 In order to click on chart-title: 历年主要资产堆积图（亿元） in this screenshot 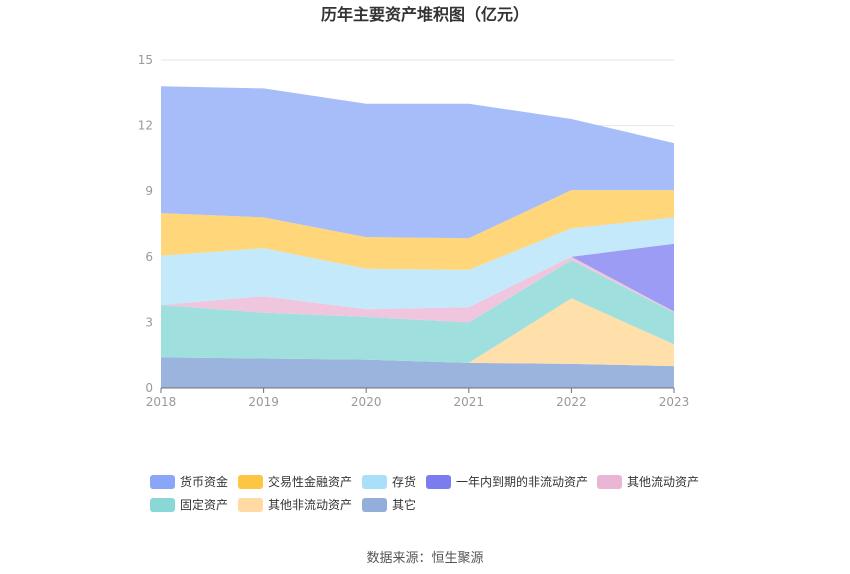, I will do `click(425, 14)`.